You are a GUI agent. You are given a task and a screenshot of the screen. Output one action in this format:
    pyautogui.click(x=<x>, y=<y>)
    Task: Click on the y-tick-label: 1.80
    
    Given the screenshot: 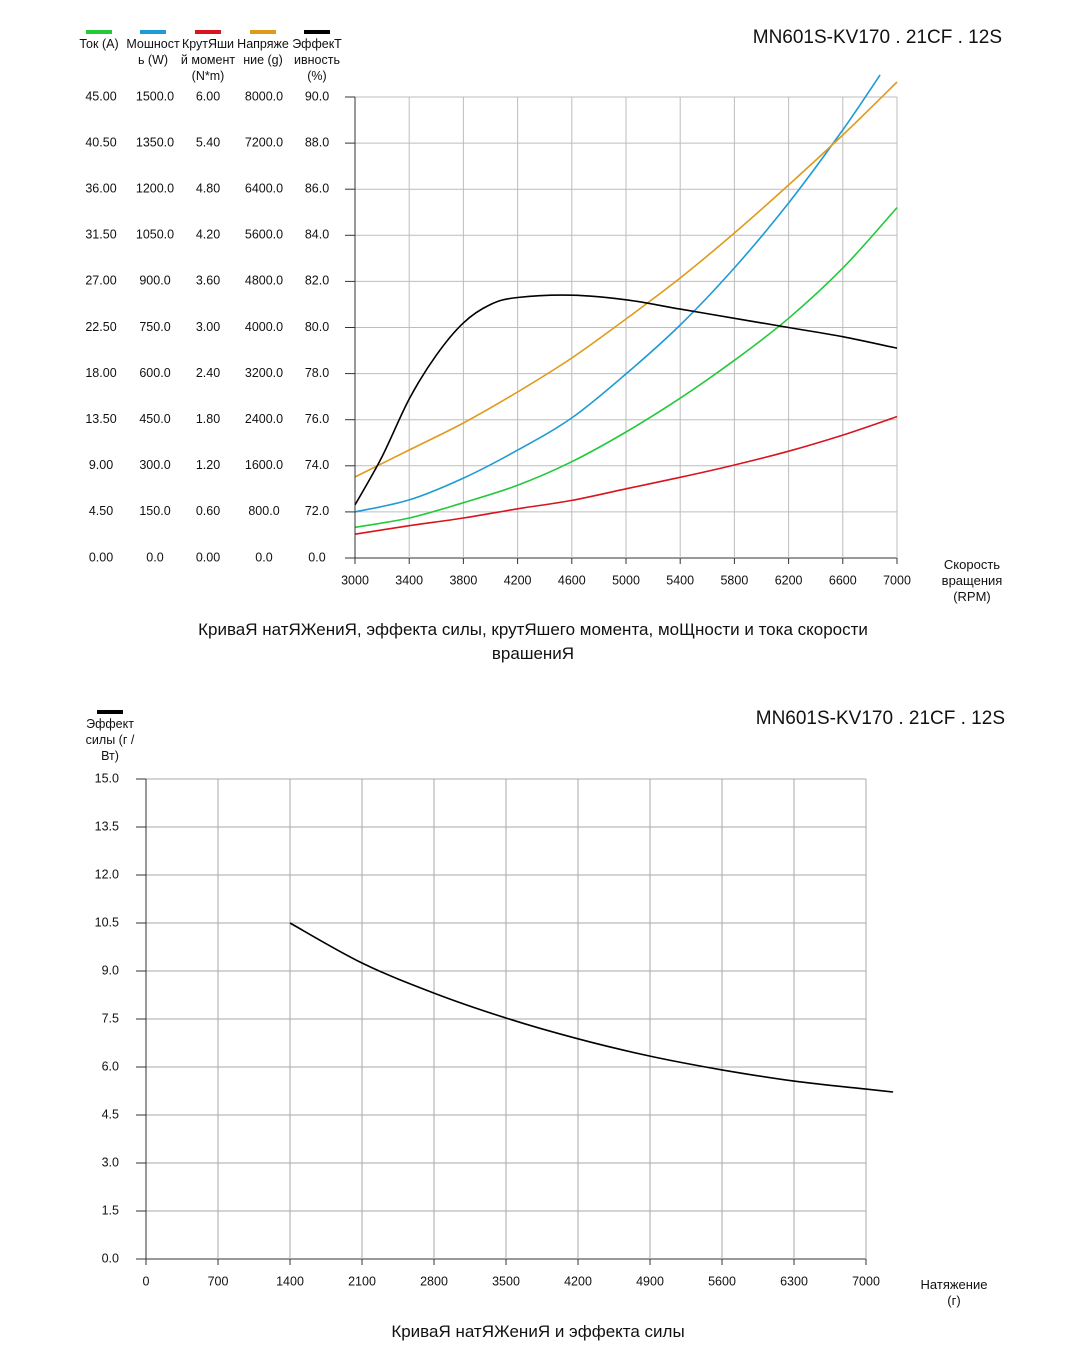 What is the action you would take?
    pyautogui.click(x=208, y=419)
    